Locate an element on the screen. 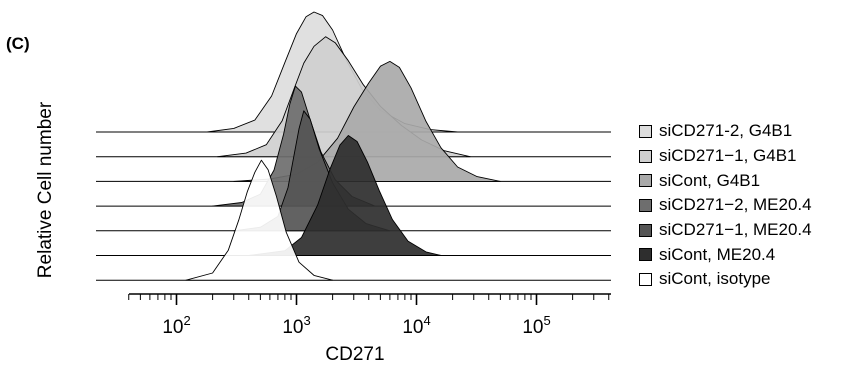 The width and height of the screenshot is (855, 366). x-tick-label: 10³ is located at coordinates (296, 325).